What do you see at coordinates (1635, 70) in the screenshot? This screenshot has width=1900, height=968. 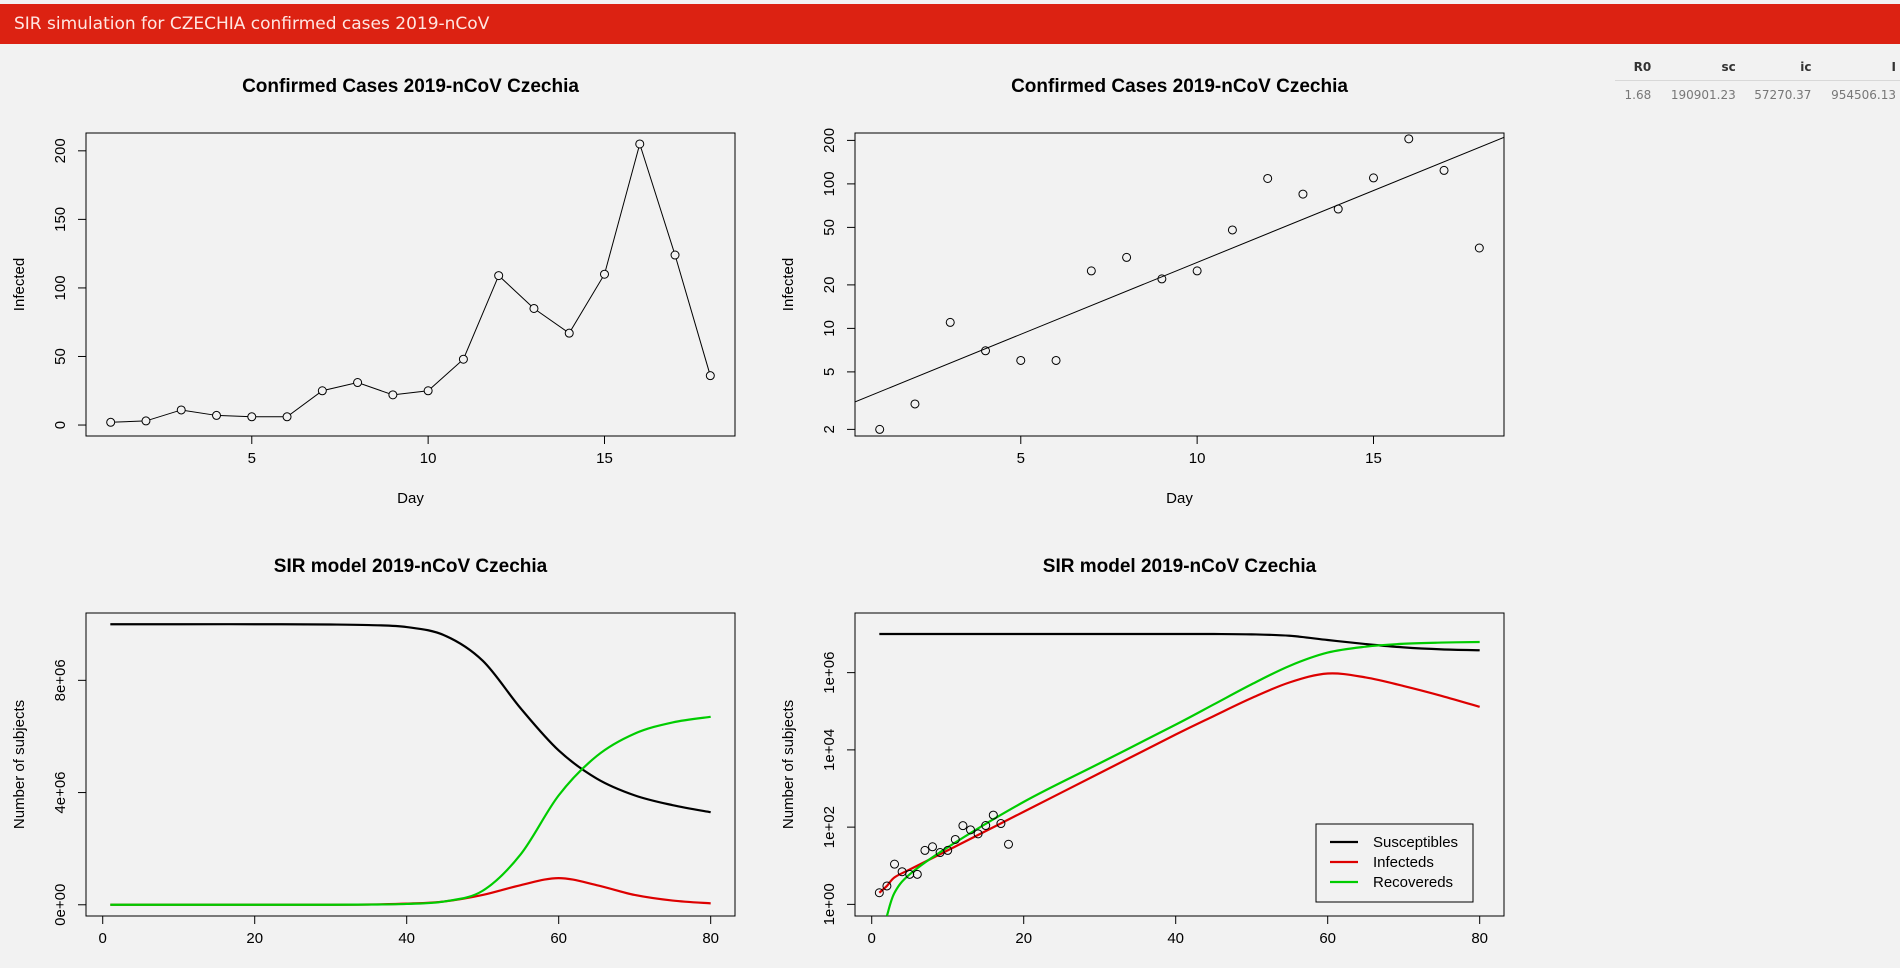 I see `params-header-r0: R0` at bounding box center [1635, 70].